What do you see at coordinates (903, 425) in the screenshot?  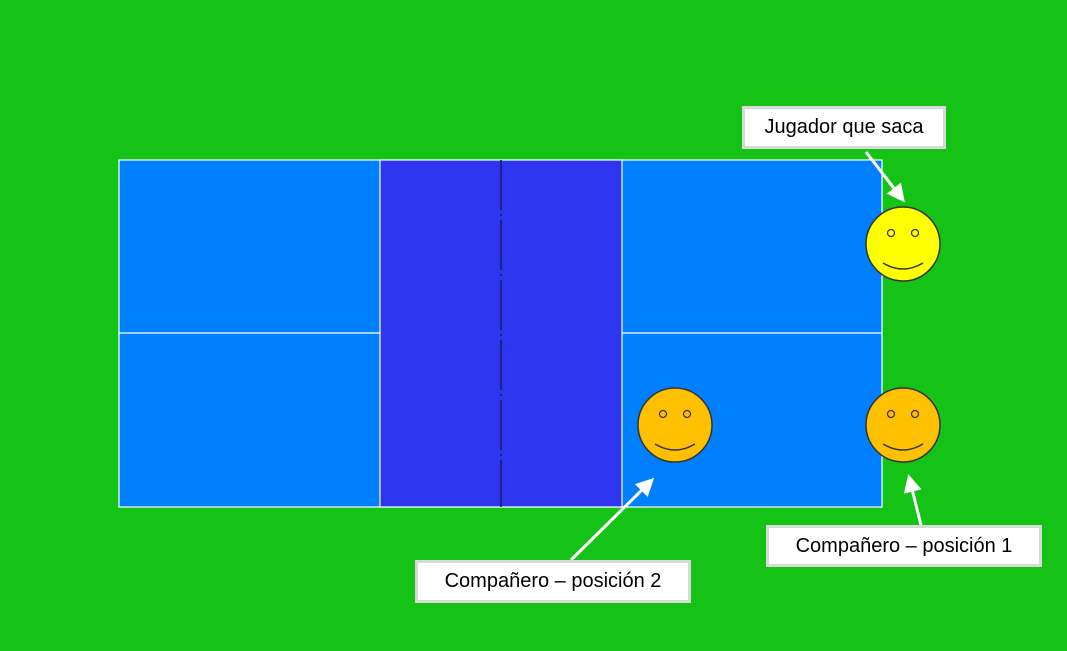 I see `partner-position-1-icon` at bounding box center [903, 425].